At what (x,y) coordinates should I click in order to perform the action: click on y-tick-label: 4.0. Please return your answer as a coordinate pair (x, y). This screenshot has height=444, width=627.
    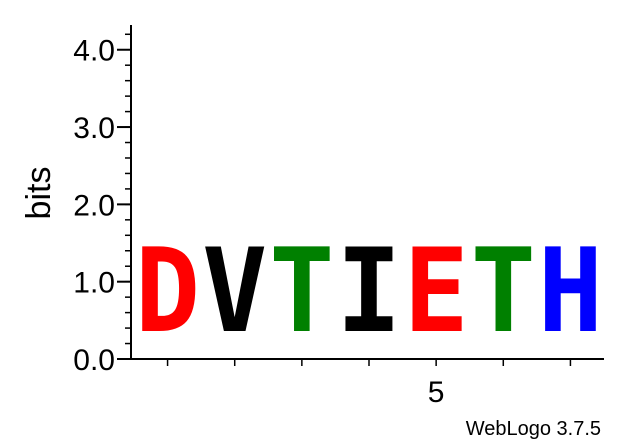
    Looking at the image, I should click on (94, 51).